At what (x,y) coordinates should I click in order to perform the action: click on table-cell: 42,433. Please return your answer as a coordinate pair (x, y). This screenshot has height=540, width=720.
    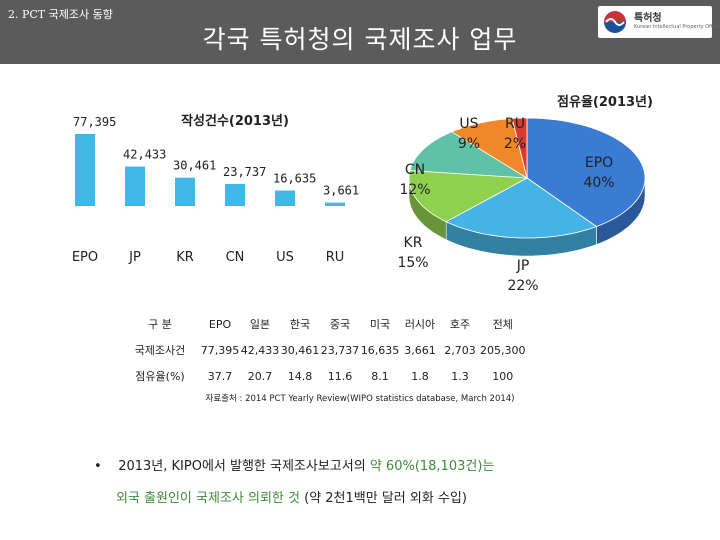
    Looking at the image, I should click on (260, 350).